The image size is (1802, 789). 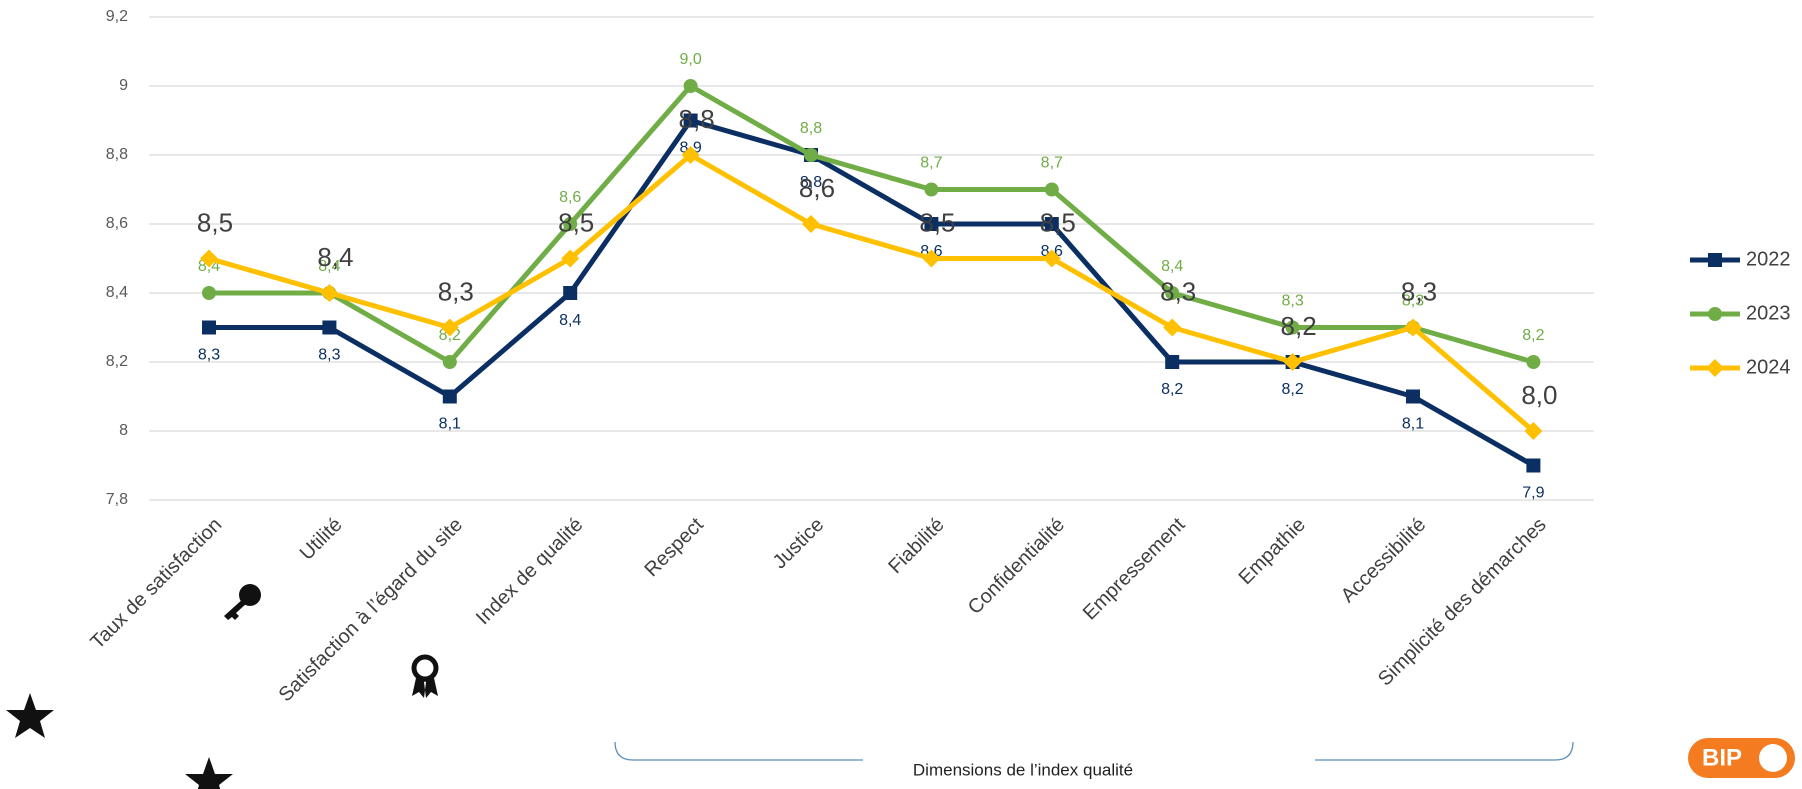 What do you see at coordinates (117, 154) in the screenshot?
I see `y-tick-label: 8,8` at bounding box center [117, 154].